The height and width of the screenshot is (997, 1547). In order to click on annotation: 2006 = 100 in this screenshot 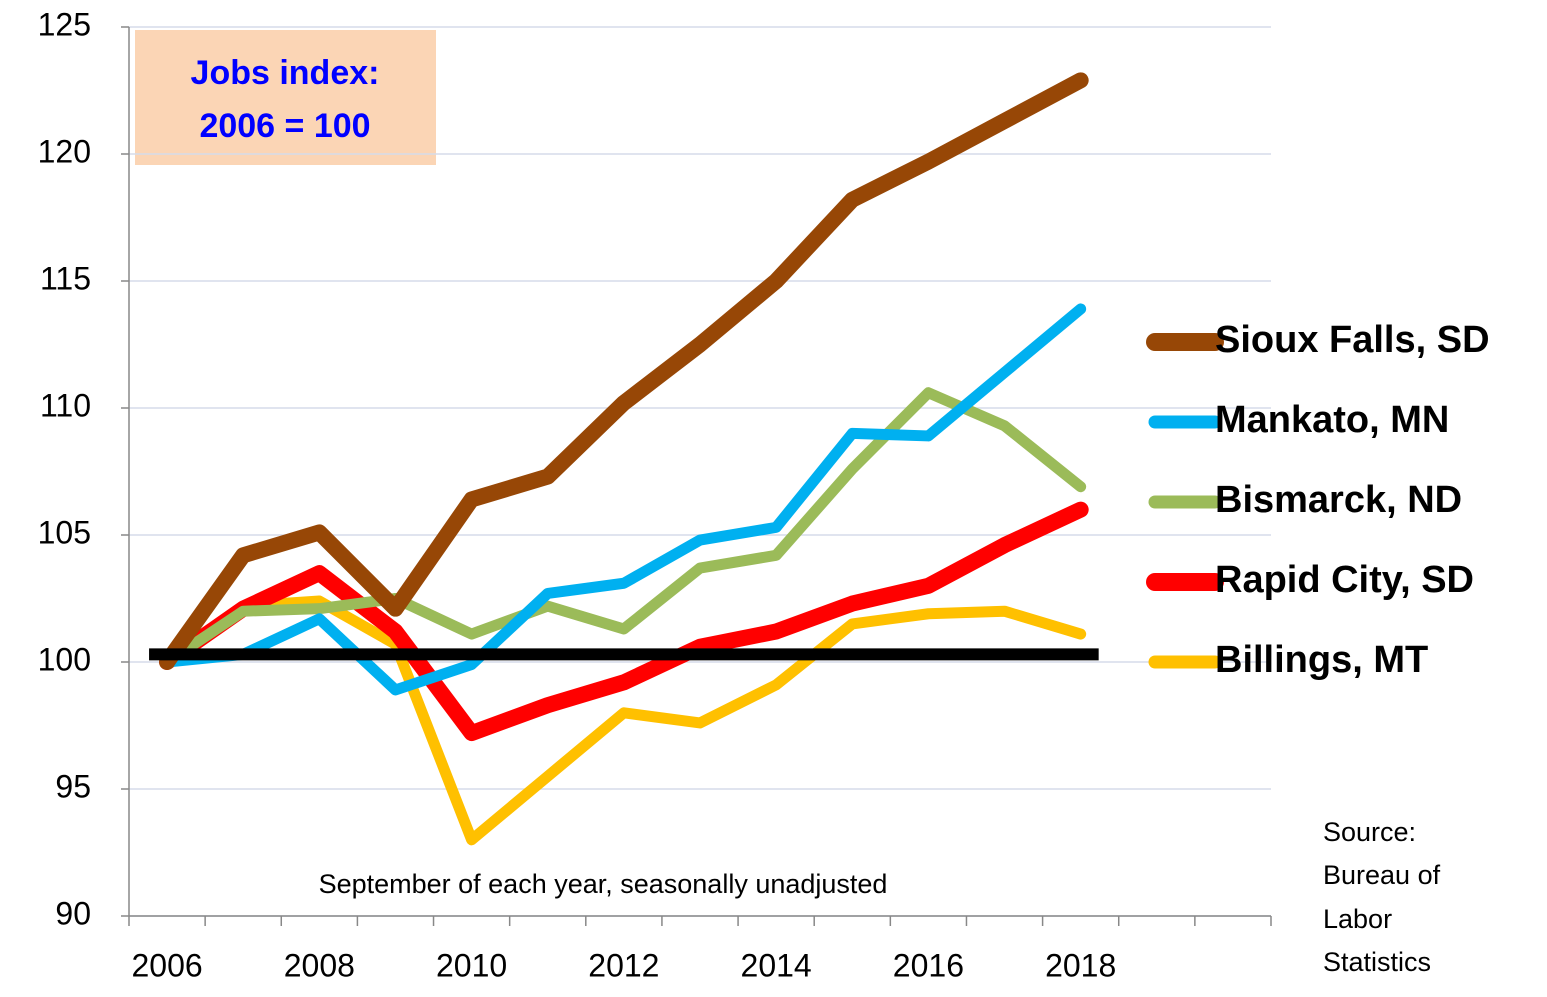, I will do `click(284, 126)`.